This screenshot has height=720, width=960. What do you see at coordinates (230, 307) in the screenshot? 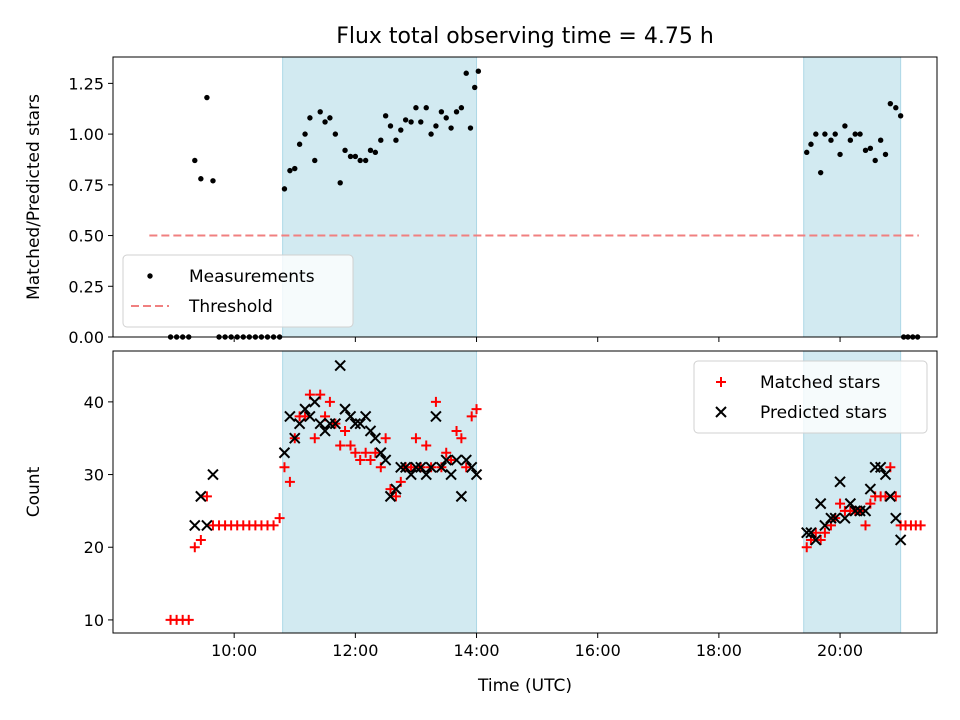
I see `legend-threshold-label: Threshold` at bounding box center [230, 307].